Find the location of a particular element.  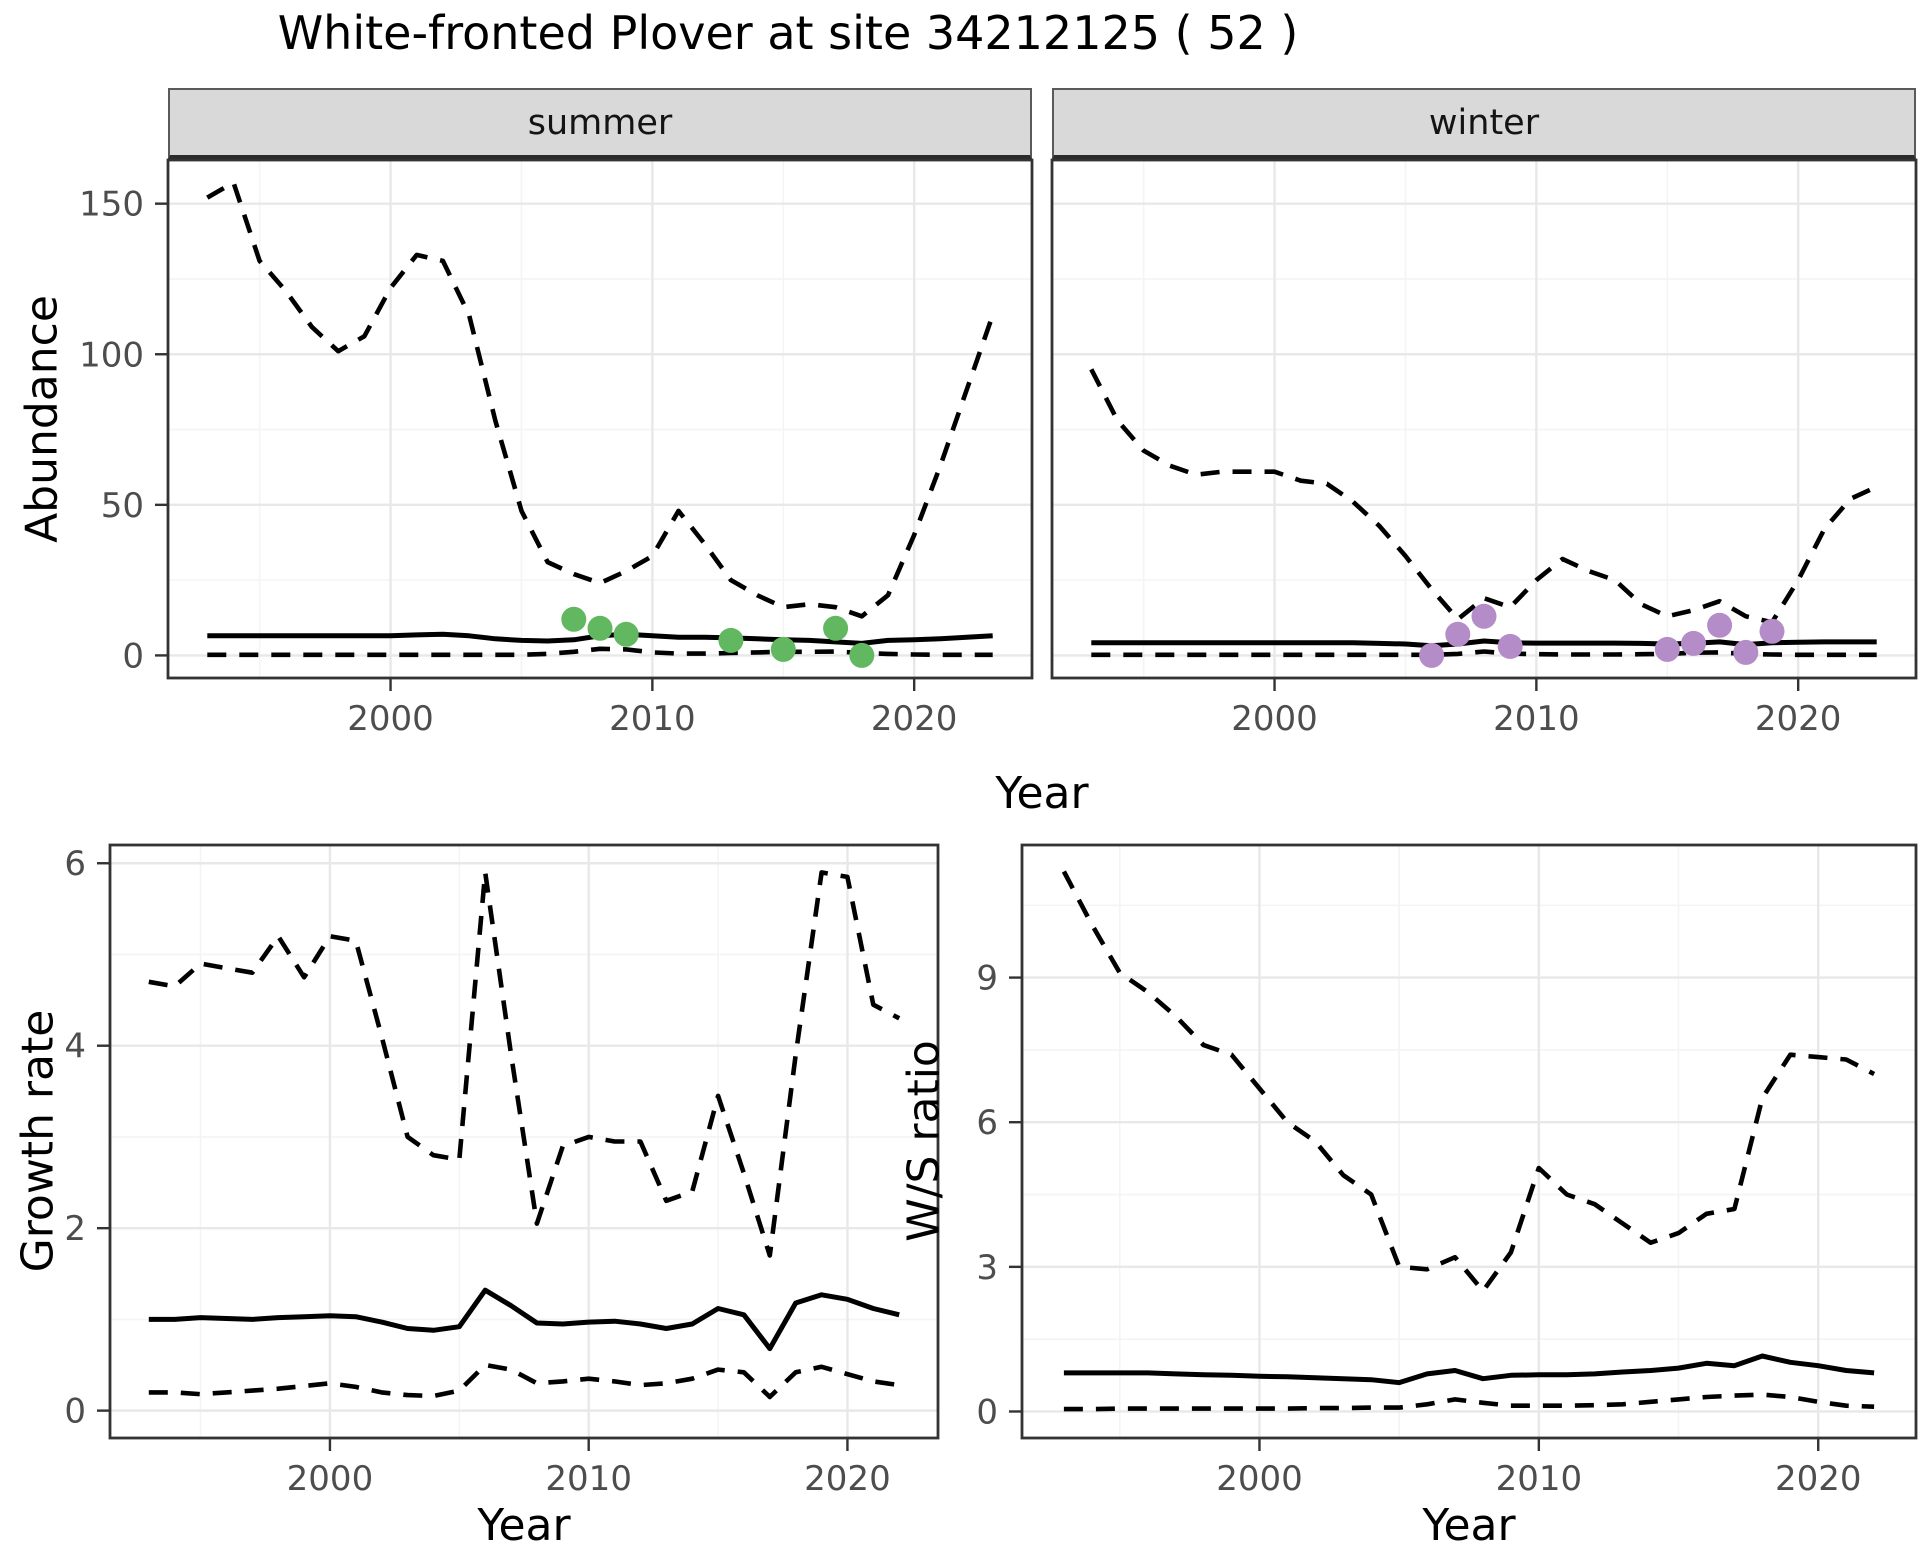

facet-strip-winter: winter is located at coordinates (1484, 124).